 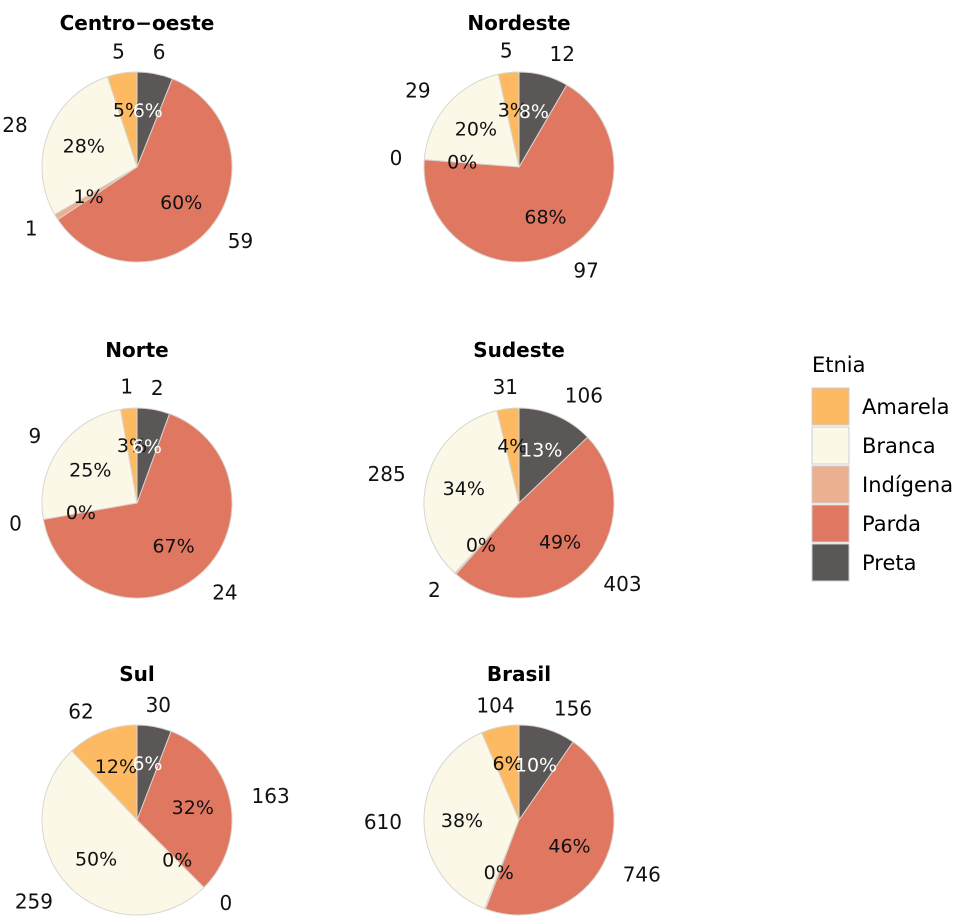 What do you see at coordinates (513, 110) in the screenshot?
I see `pie-nordeste-slice-amarela-pct-label: 3%` at bounding box center [513, 110].